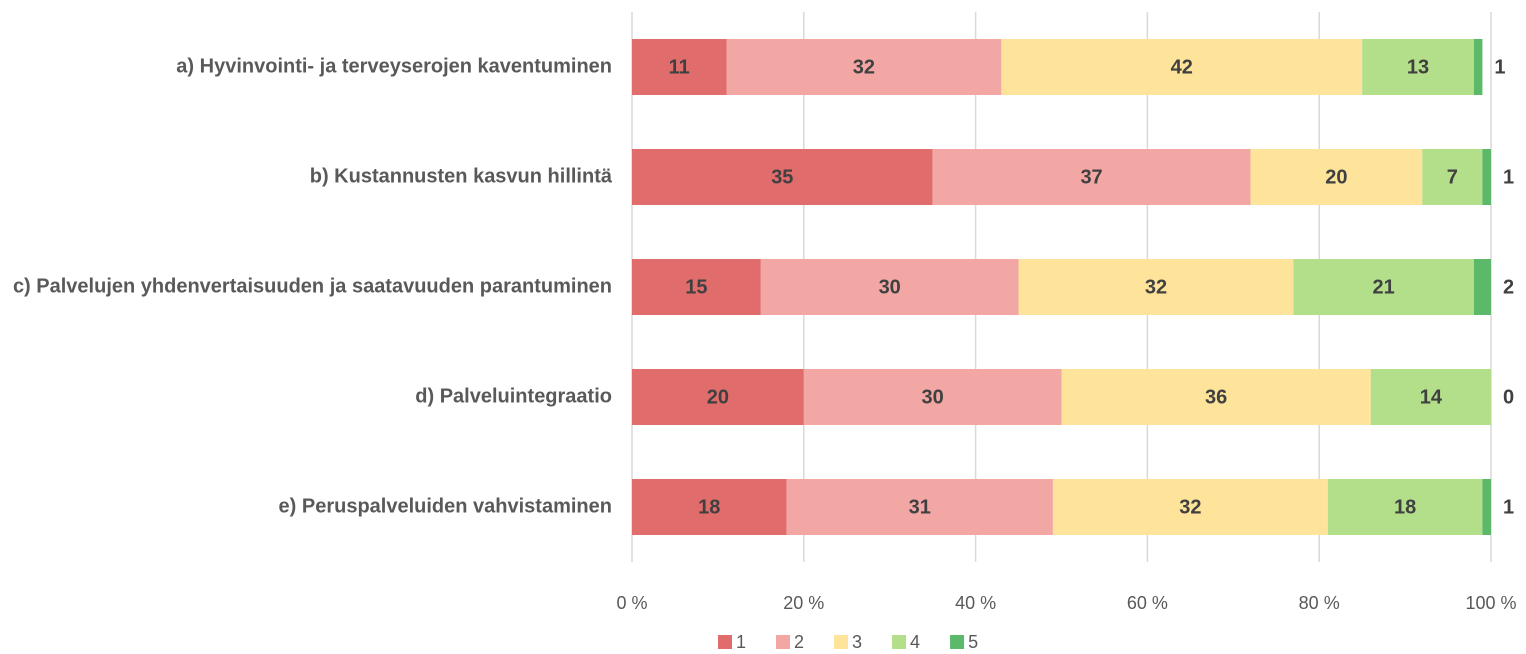 This screenshot has height=654, width=1526. Describe the element at coordinates (803, 603) in the screenshot. I see `x-tick-label: 20 %` at that location.